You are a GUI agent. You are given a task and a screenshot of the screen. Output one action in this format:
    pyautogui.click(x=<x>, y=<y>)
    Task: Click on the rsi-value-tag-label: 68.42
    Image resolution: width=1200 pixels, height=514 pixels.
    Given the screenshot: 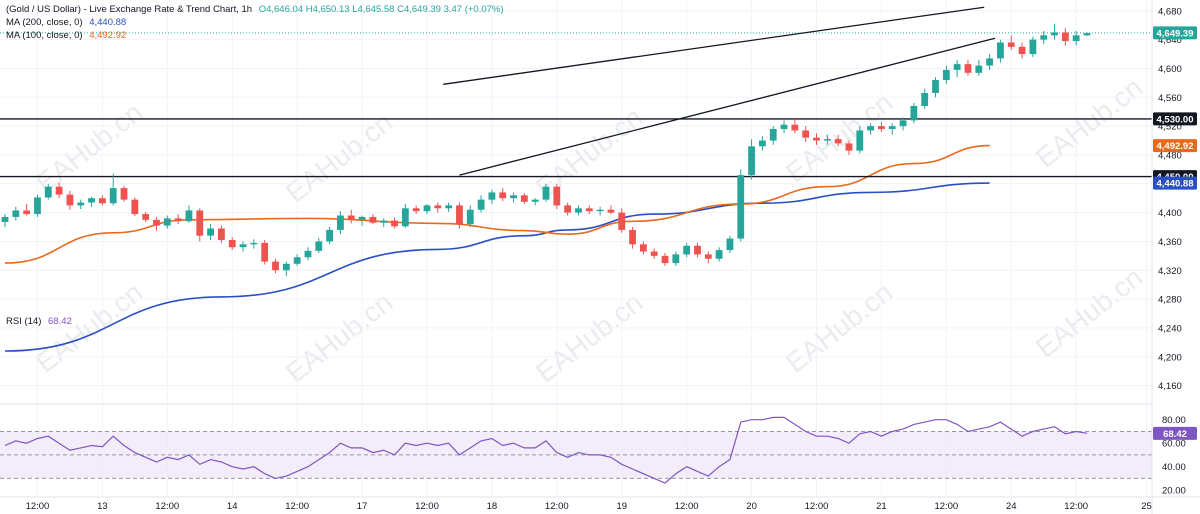 What is the action you would take?
    pyautogui.click(x=1175, y=434)
    